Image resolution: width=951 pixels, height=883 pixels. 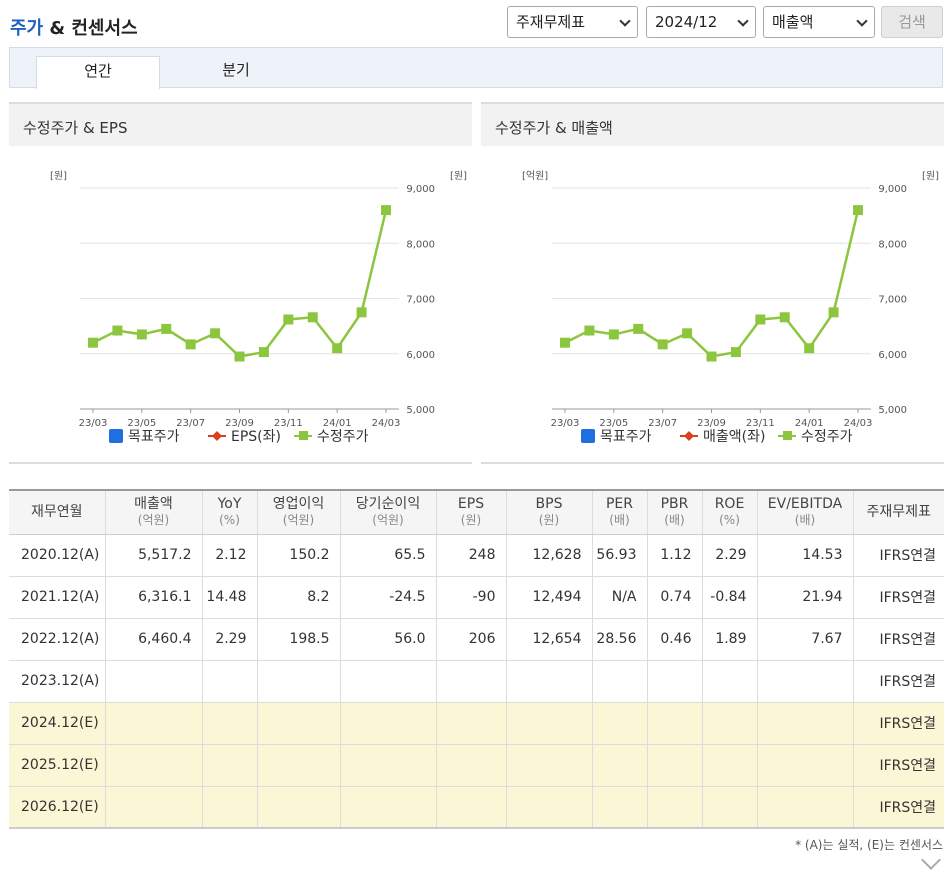 I want to click on column-header: 재무연월, so click(x=57, y=512).